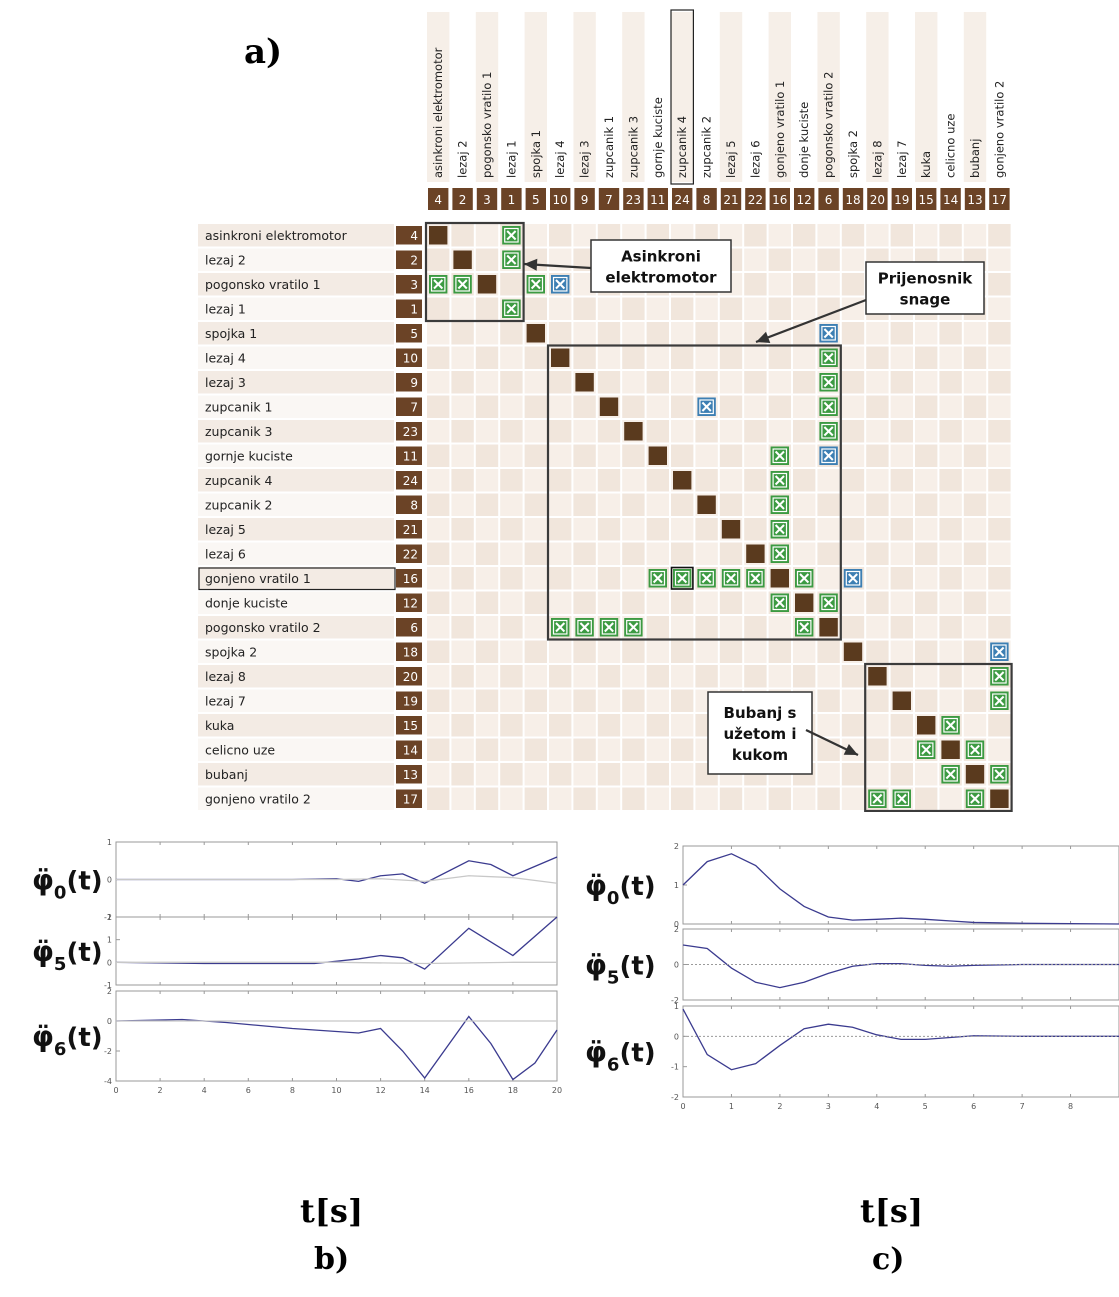 This screenshot has width=1119, height=1297. I want to click on blue-dependency-mark-frame, so click(828, 456).